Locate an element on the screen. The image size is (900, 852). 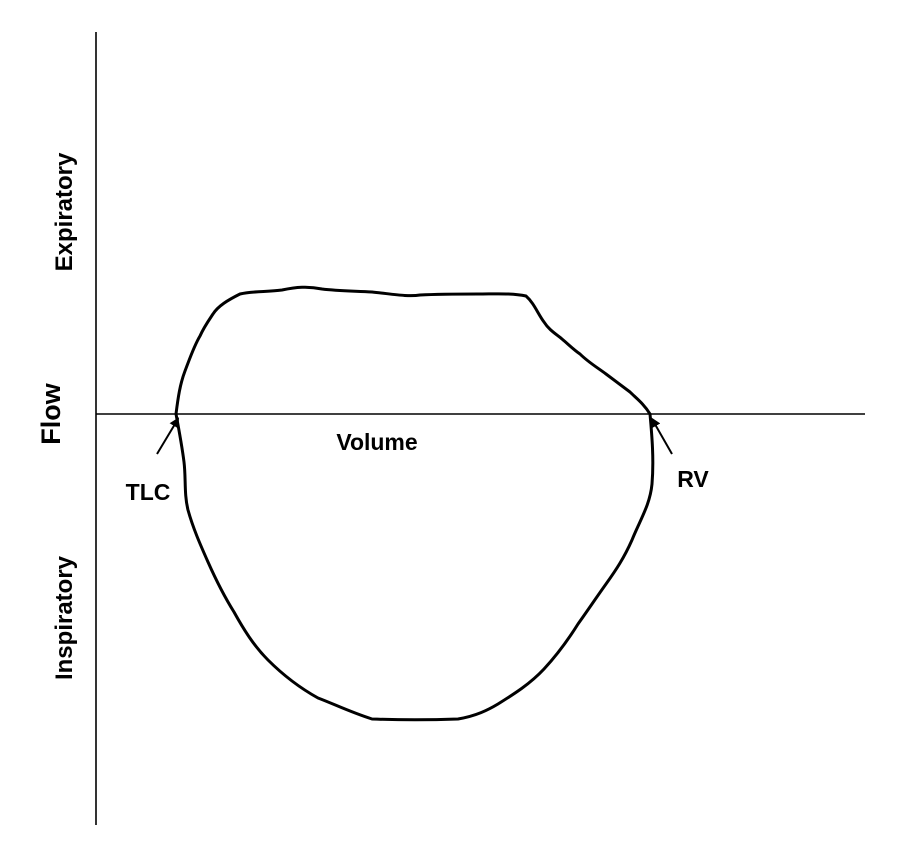
tlc-arrow is located at coordinates (168, 436).